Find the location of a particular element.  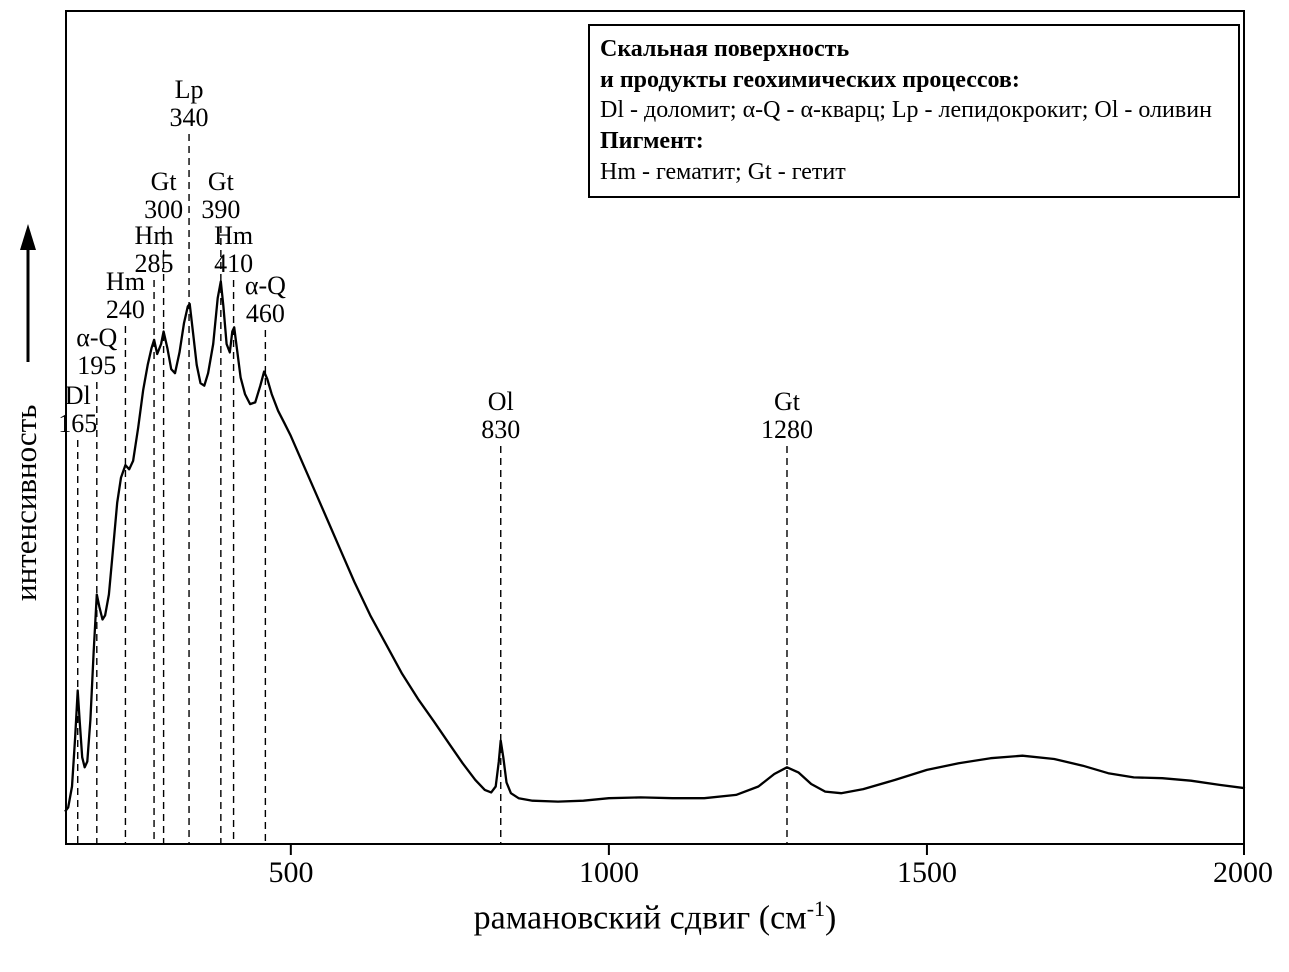

peak-wavenumber: 240 is located at coordinates (125, 310).